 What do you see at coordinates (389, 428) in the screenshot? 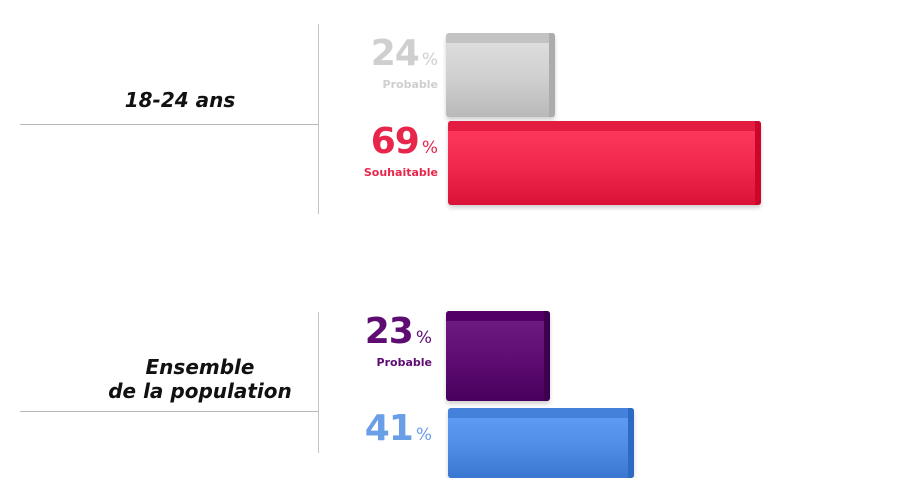
I see `value-number: 41` at bounding box center [389, 428].